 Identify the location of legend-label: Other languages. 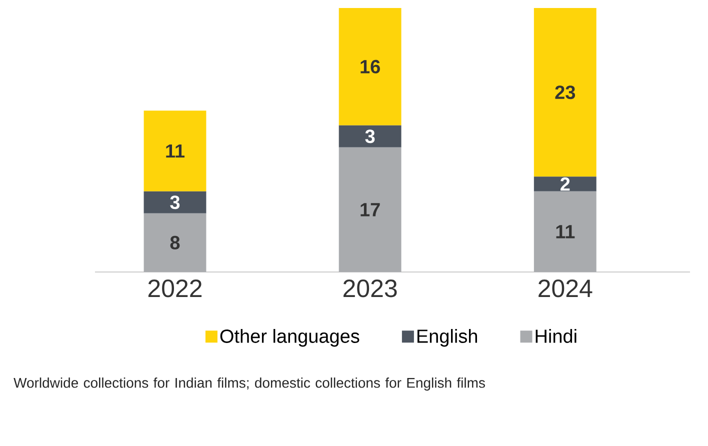
(290, 337).